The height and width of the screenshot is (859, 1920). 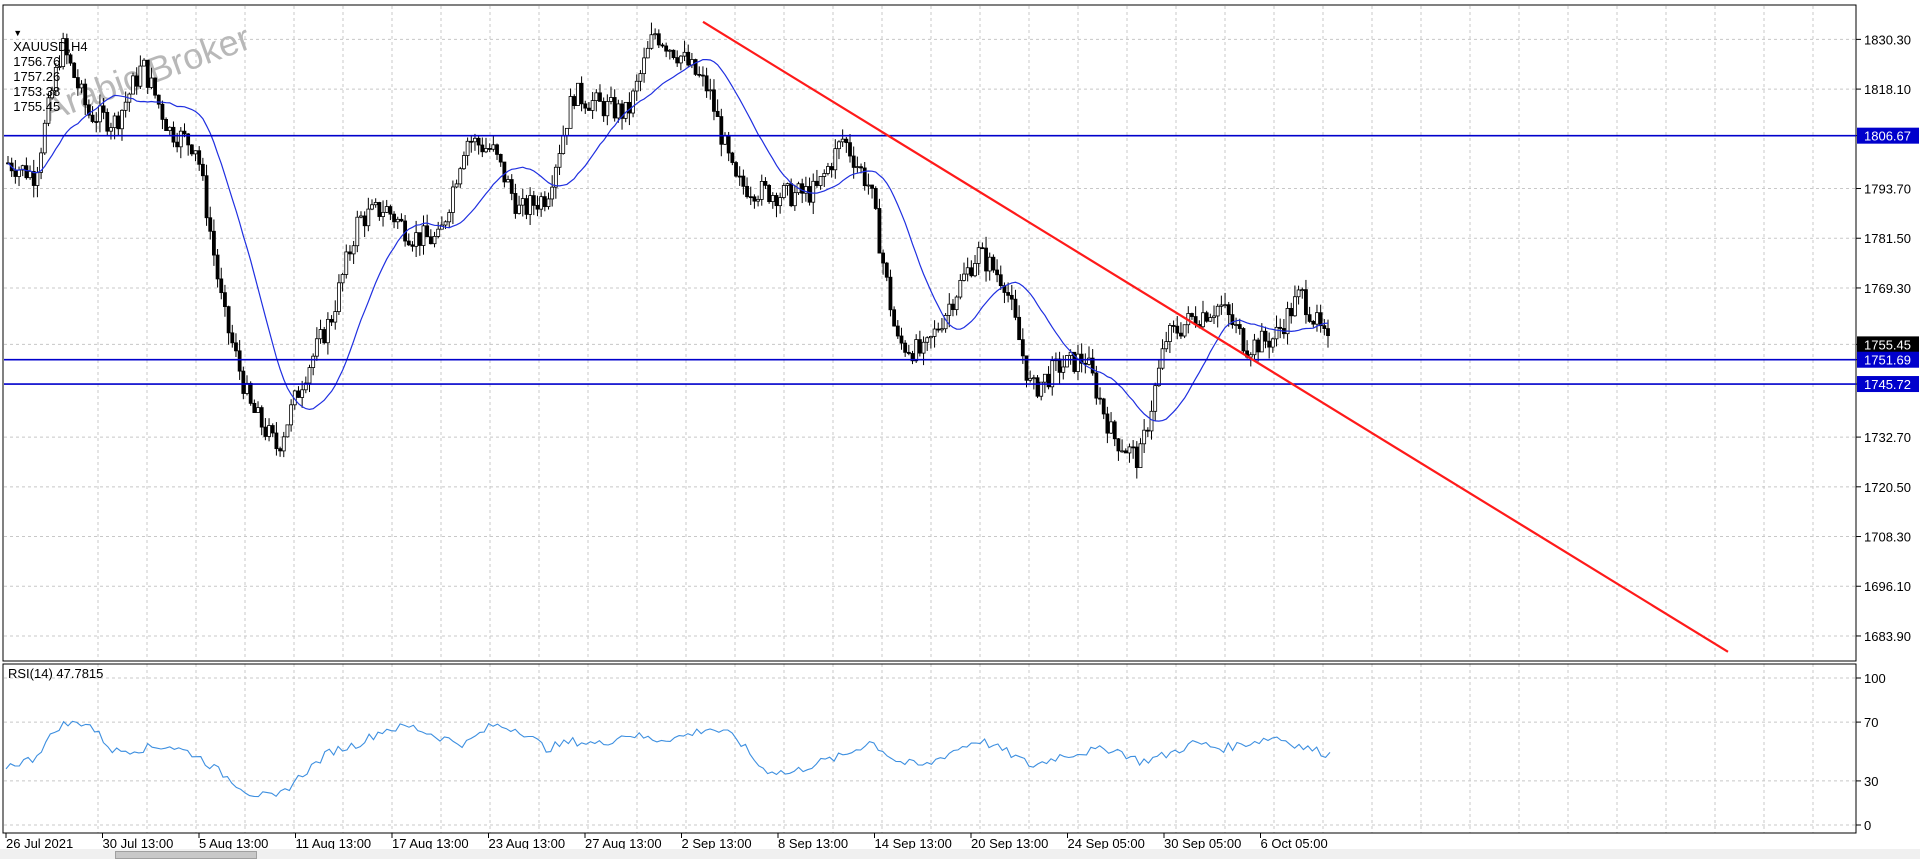 I want to click on open-value: 1756.76, so click(x=37, y=61).